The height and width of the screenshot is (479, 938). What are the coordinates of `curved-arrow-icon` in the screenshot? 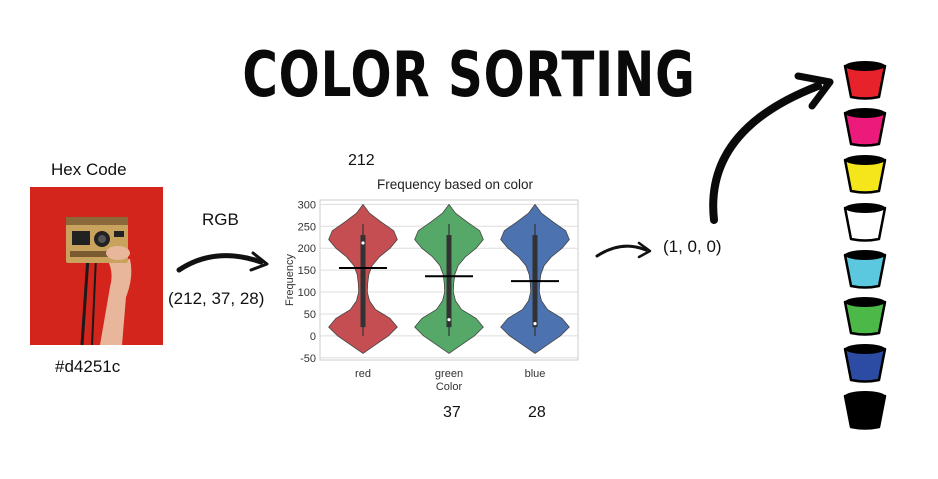 It's located at (771, 148).